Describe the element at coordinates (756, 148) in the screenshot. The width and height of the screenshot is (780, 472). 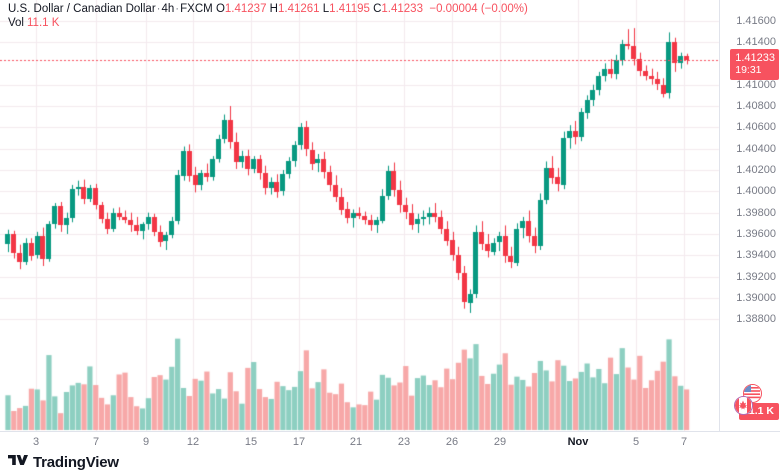
I see `price-tick-label: 1.40400` at that location.